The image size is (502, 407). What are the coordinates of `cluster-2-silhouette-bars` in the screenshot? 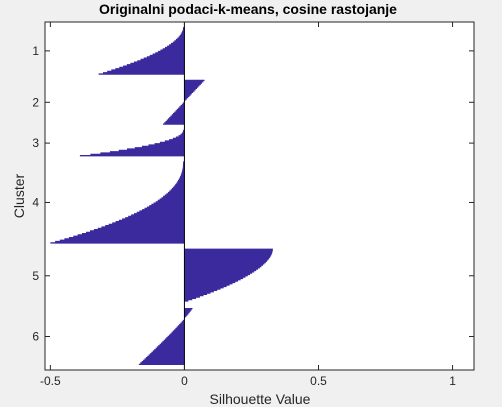 It's located at (184, 102).